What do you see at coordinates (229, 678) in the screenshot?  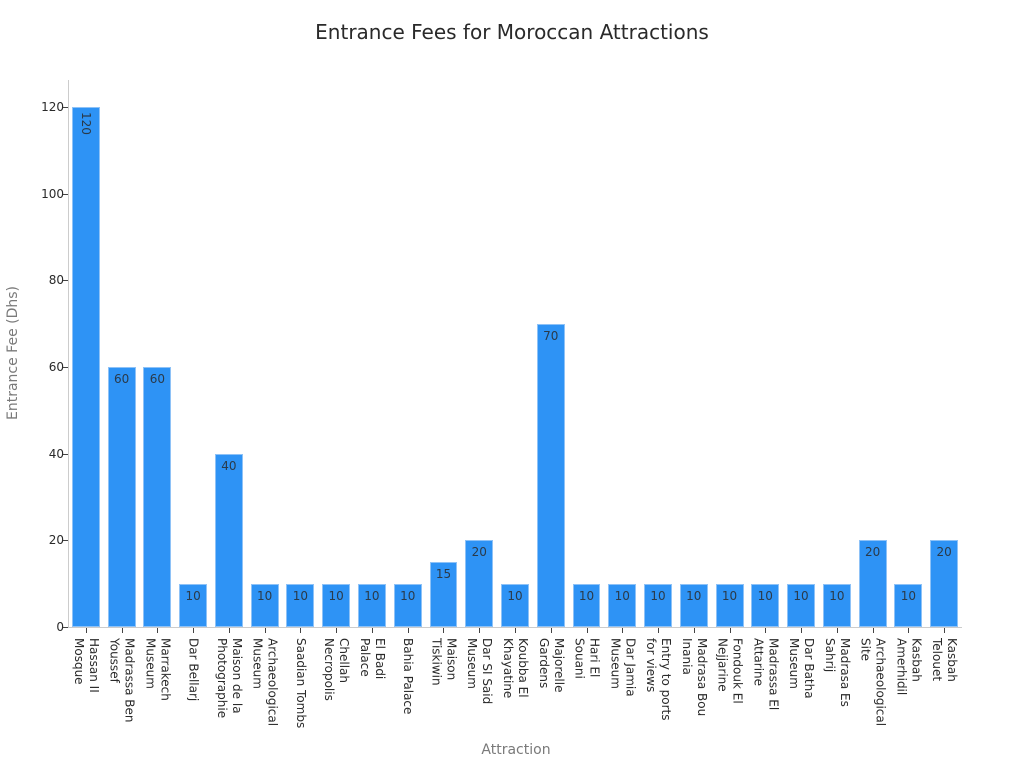 I see `x-tick-label: Maison de la Photographie` at bounding box center [229, 678].